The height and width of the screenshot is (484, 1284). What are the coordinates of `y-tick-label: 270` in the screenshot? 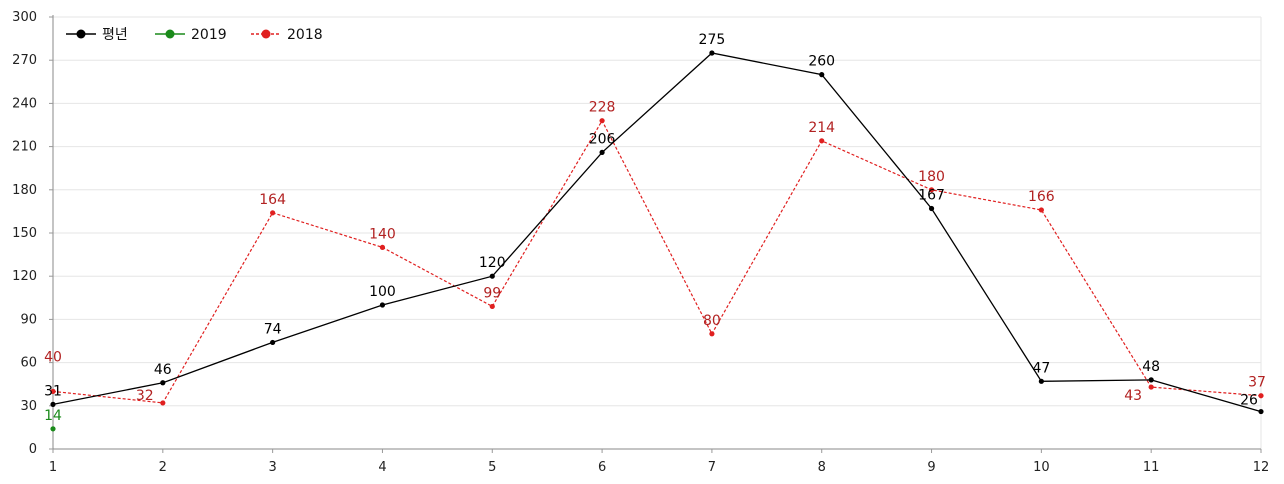 It's located at (24, 60).